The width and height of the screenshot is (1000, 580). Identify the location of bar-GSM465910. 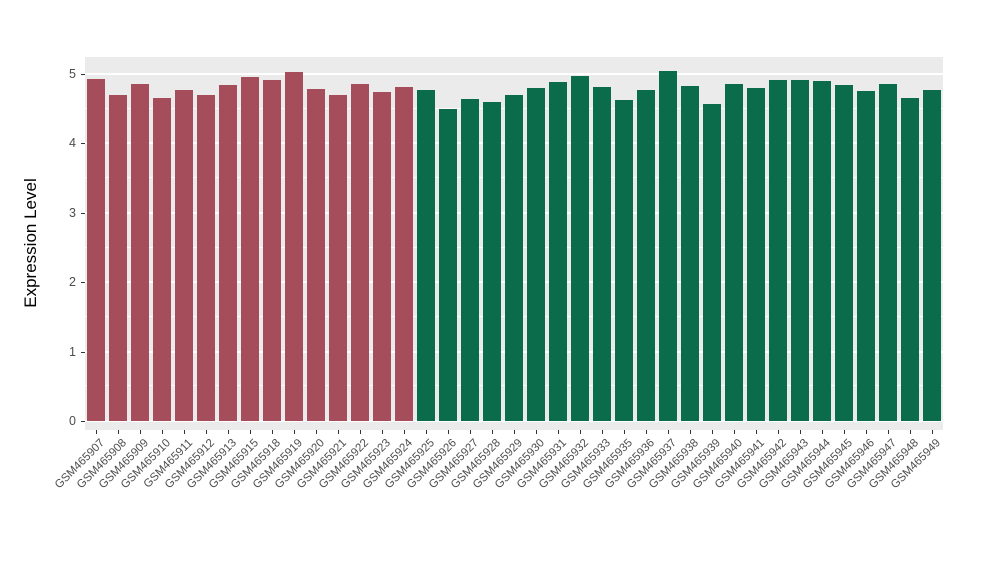
(162, 259).